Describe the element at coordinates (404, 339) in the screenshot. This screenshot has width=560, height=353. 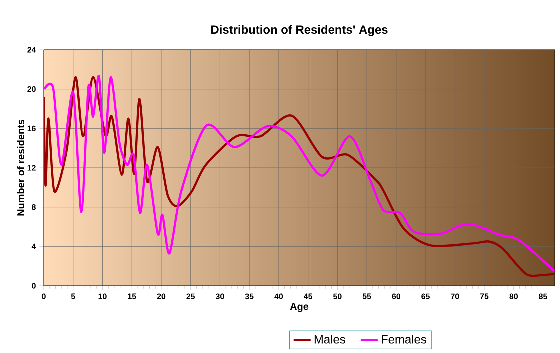
I see `legend-label: Females` at that location.